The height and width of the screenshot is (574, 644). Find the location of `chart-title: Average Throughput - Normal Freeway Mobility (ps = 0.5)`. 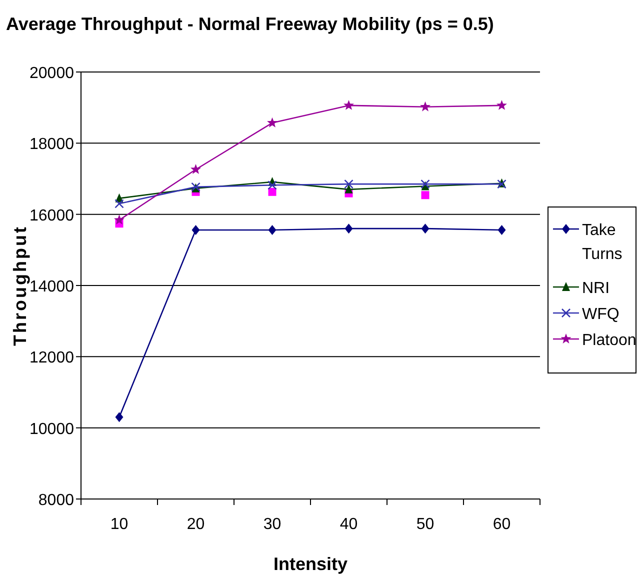

chart-title: Average Throughput - Normal Freeway Mobility (ps = 0.5) is located at coordinates (250, 24).